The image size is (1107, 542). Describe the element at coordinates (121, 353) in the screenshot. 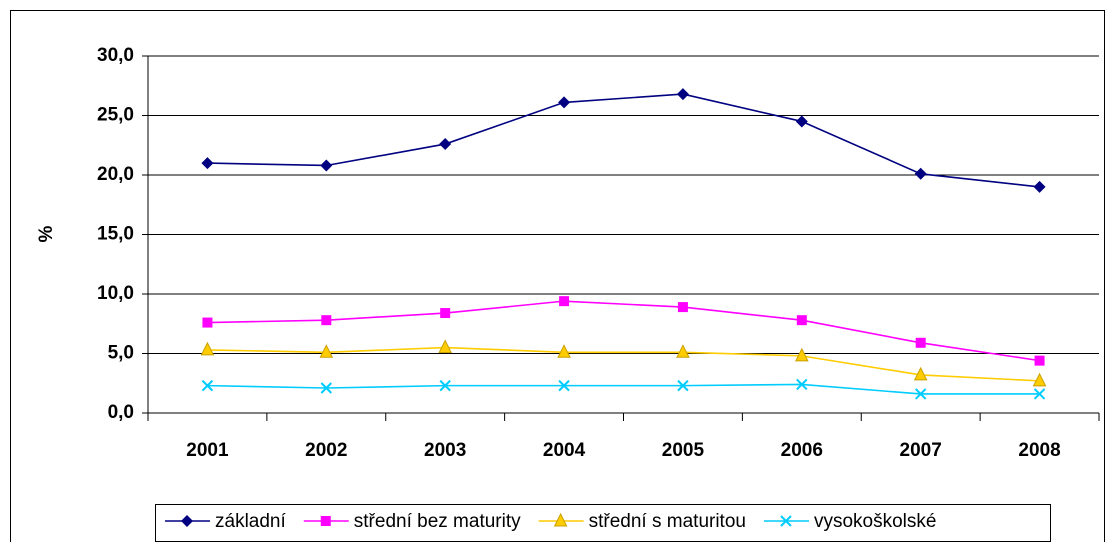

I see `y-tick-label: 5,0` at that location.